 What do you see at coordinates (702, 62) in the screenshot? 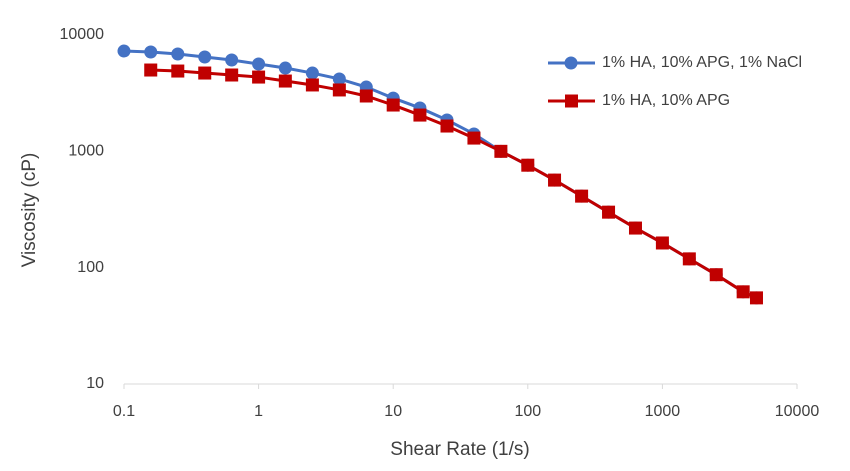
I see `legend-label: 1% HA, 10% APG, 1% NaCl` at bounding box center [702, 62].